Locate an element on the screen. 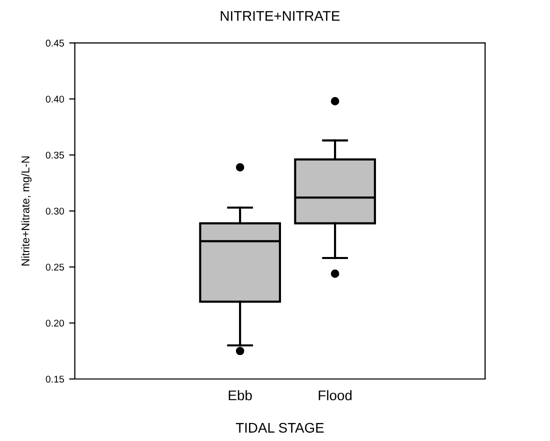  y-tick-label: 0.40 is located at coordinates (55, 99).